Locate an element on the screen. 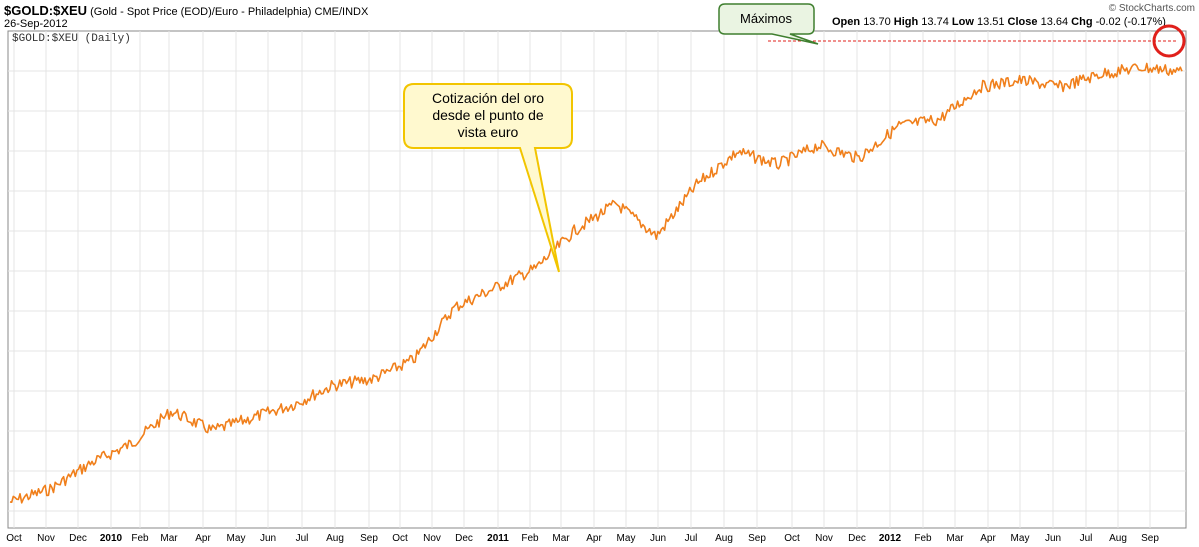 The height and width of the screenshot is (547, 1199). cotizacion-bubble is located at coordinates (488, 178).